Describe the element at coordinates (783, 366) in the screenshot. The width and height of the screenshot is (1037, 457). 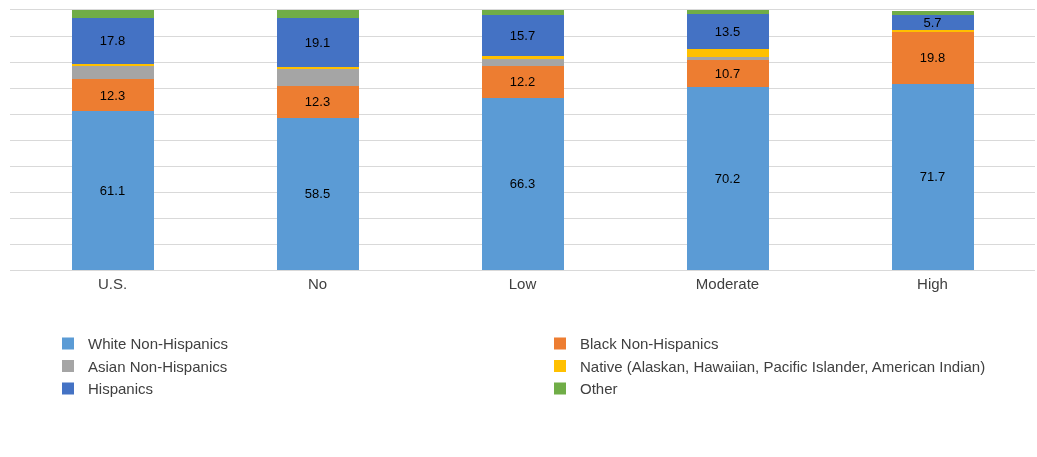
I see `legend-label: Native (Alaskan, Hawaiian, Pacific Islander, American Indian)` at that location.